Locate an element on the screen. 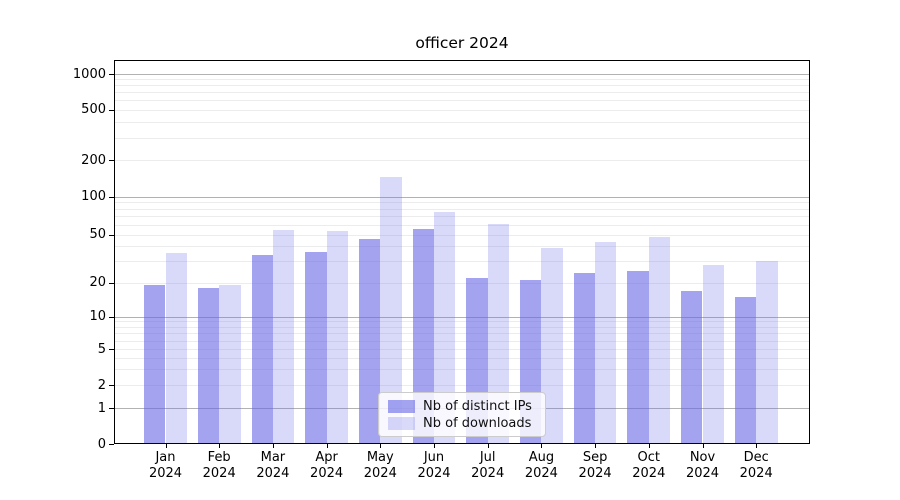 The width and height of the screenshot is (900, 500). legend-label-downloads: Nb of downloads is located at coordinates (477, 423).